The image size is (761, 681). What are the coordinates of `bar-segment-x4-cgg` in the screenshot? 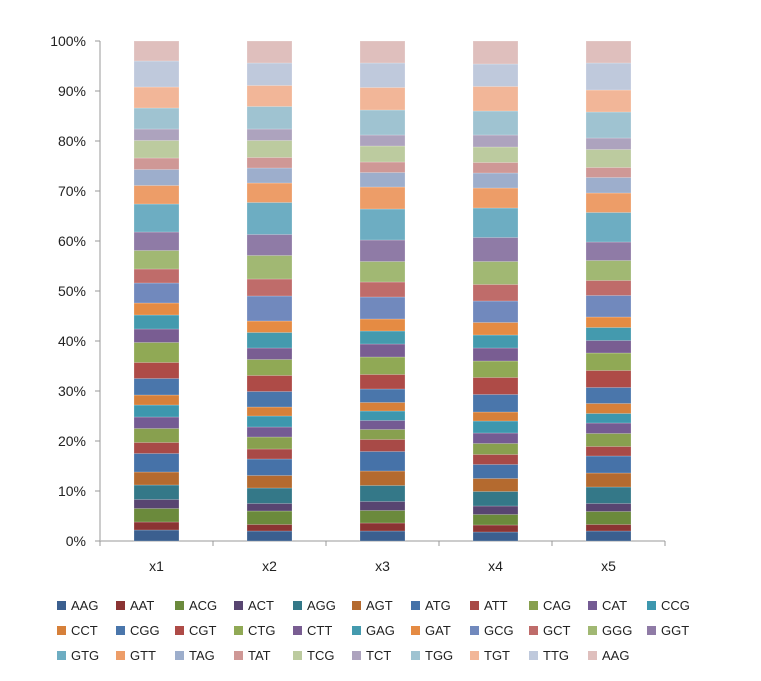 It's located at (495, 403).